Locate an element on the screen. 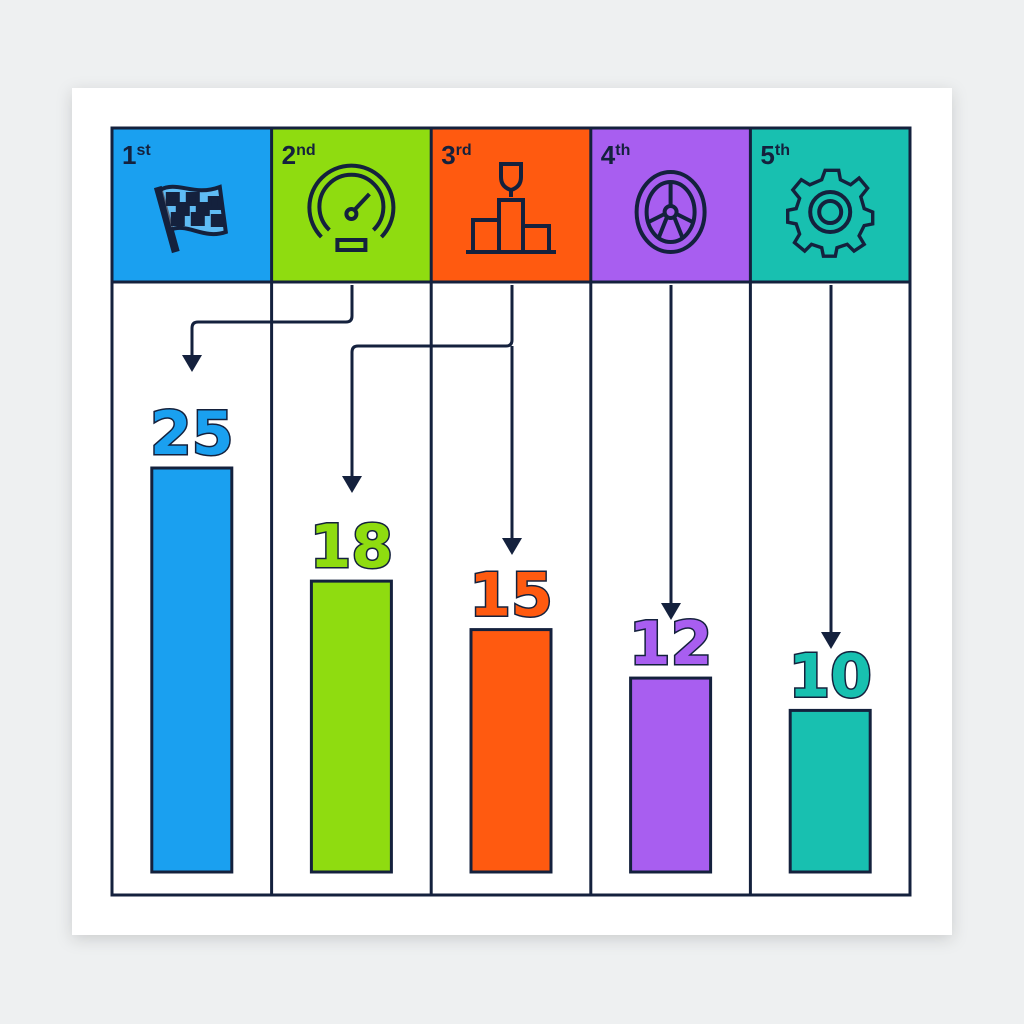 The image size is (1024, 1024). header-cell-4th: 4th is located at coordinates (670, 205).